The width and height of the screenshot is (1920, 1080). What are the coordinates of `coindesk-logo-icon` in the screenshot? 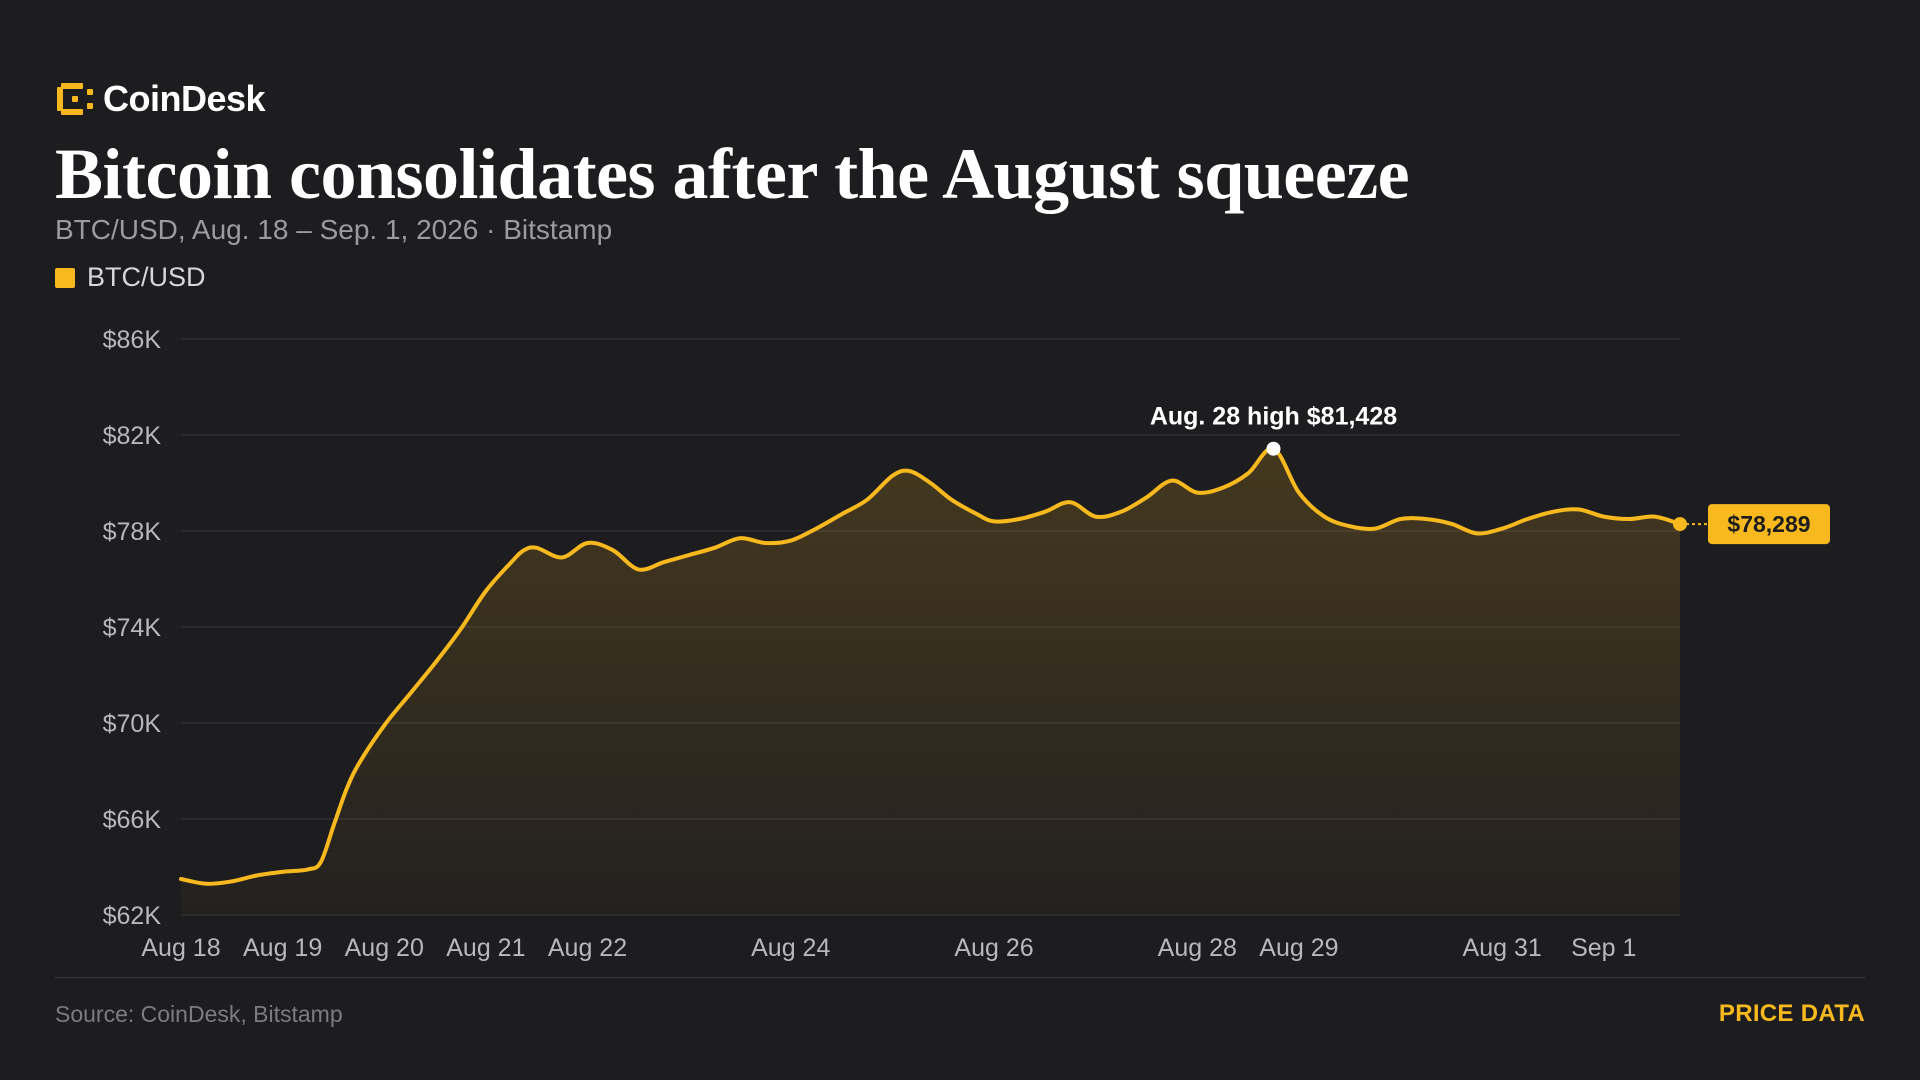 It's located at (75, 99).